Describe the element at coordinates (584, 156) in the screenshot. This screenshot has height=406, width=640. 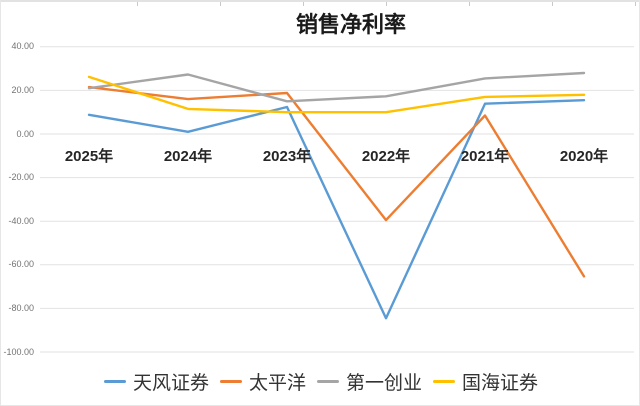
I see `x-axis-category-label: 2020年` at that location.